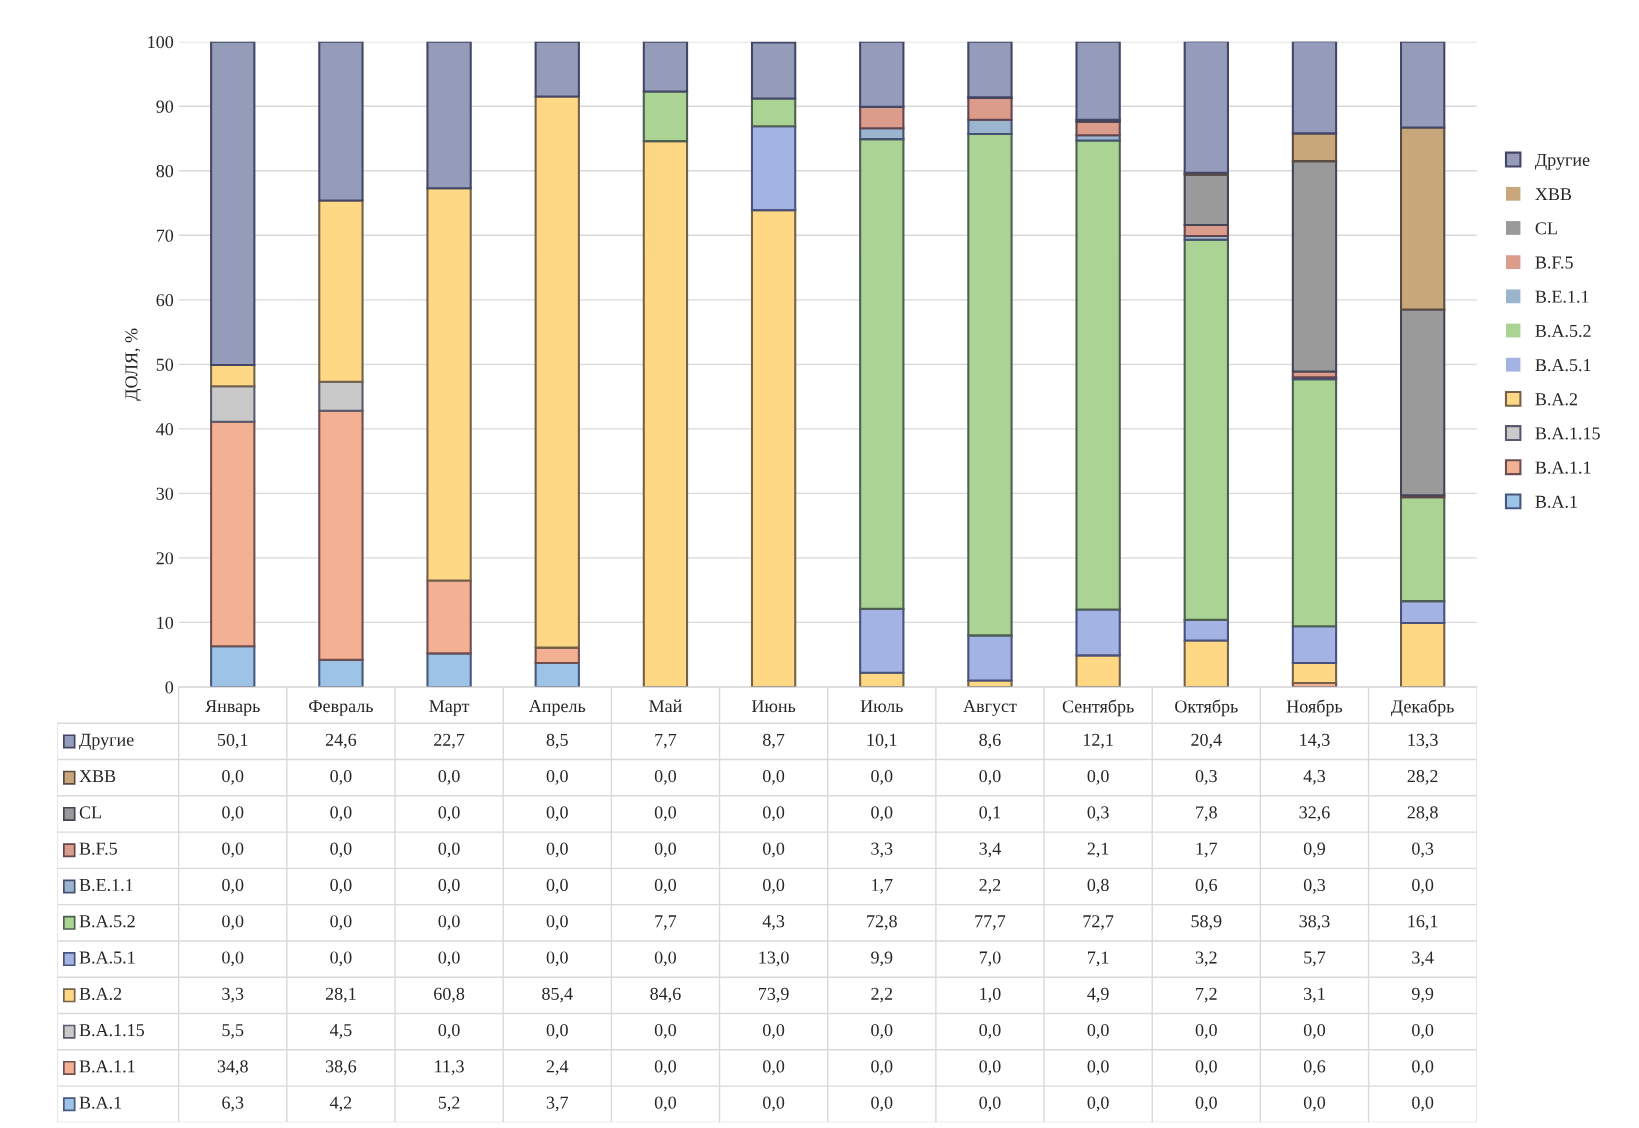  What do you see at coordinates (232, 741) in the screenshot?
I see `data-label: 50,1` at bounding box center [232, 741].